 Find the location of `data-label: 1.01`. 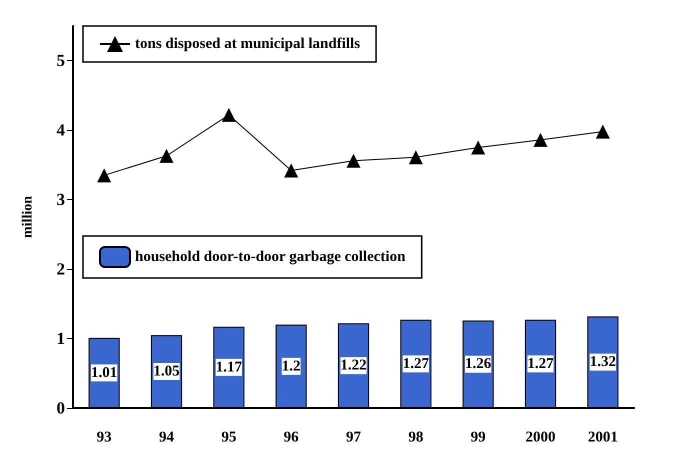

data-label: 1.01 is located at coordinates (104, 372).